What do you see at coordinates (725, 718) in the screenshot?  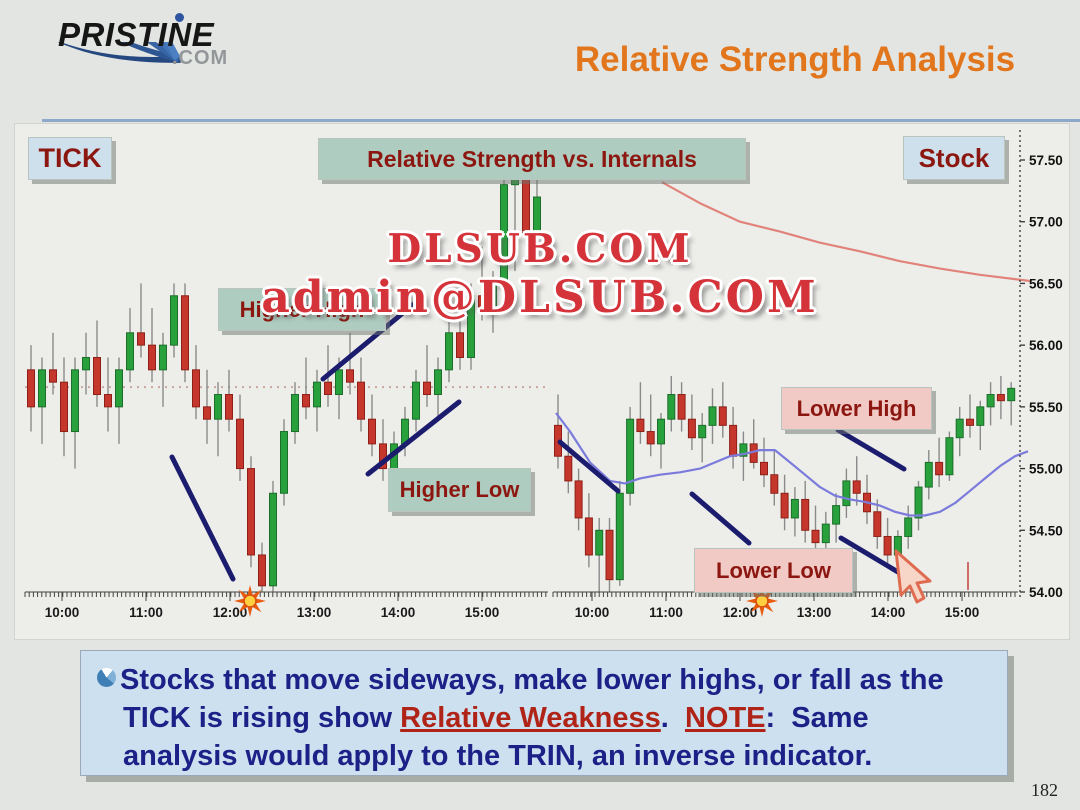 I see `note-emphasis-text: NOTE` at bounding box center [725, 718].